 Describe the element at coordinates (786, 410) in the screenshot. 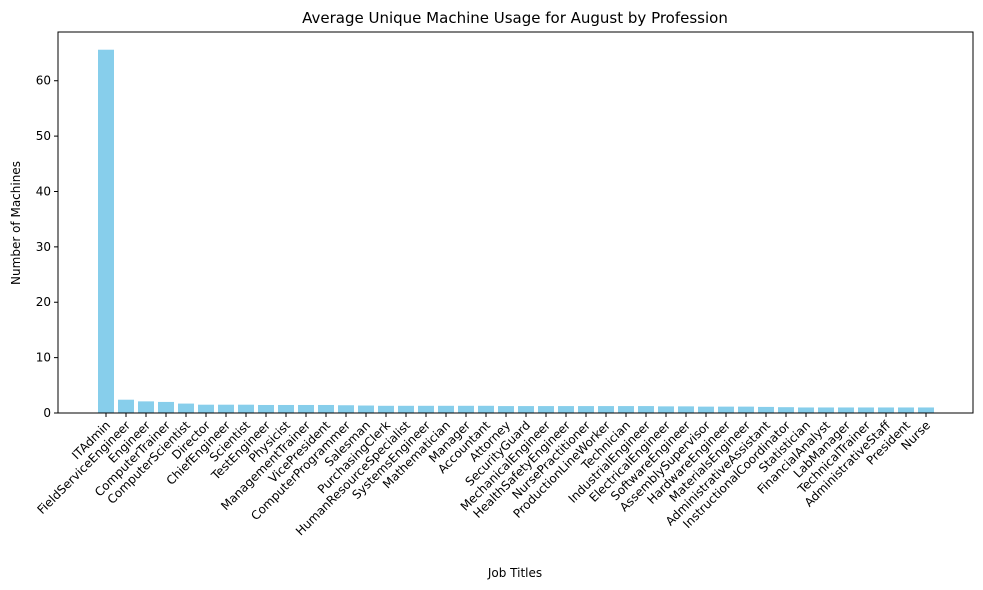

I see `bar-InstructionalCoordinator` at that location.